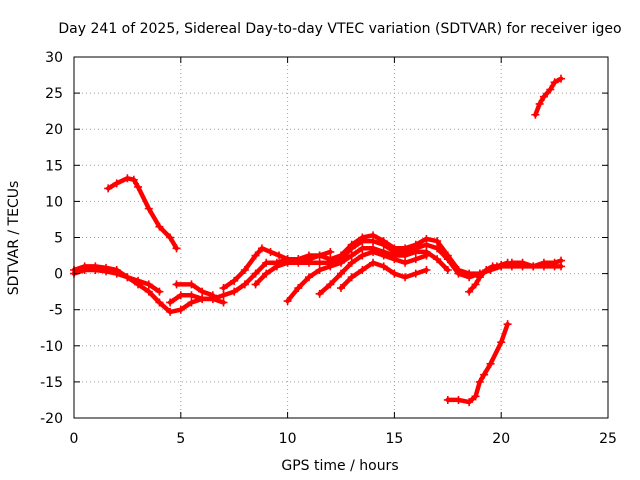  I want to click on series-track-b, so click(117, 280).